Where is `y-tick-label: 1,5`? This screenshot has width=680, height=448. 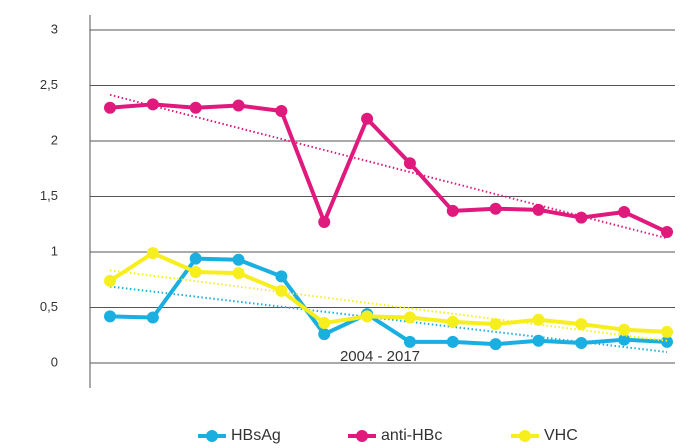 y-tick-label: 1,5 is located at coordinates (49, 195).